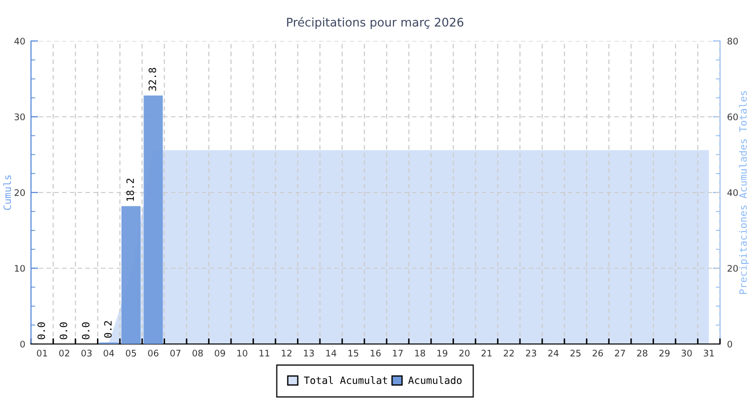 Image resolution: width=750 pixels, height=400 pixels. Describe the element at coordinates (709, 353) in the screenshot. I see `x-tick-label: 31` at that location.